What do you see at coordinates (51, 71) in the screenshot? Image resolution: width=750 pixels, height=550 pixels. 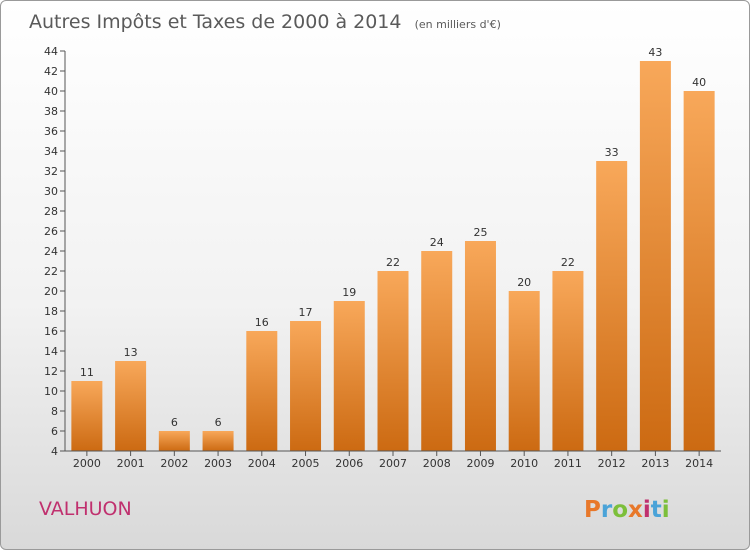 I see `y-tick-label: 42` at bounding box center [51, 71].